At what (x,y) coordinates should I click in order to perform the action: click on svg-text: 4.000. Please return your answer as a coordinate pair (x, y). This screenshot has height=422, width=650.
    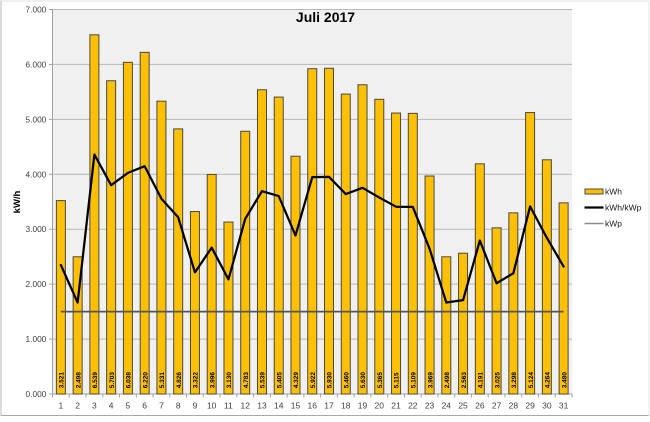
    Looking at the image, I should click on (36, 174).